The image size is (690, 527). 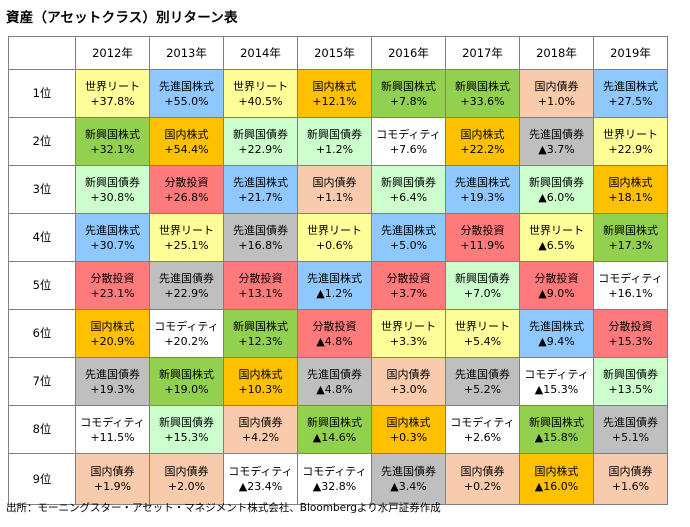 I want to click on return-value: +3.7%, so click(x=408, y=293).